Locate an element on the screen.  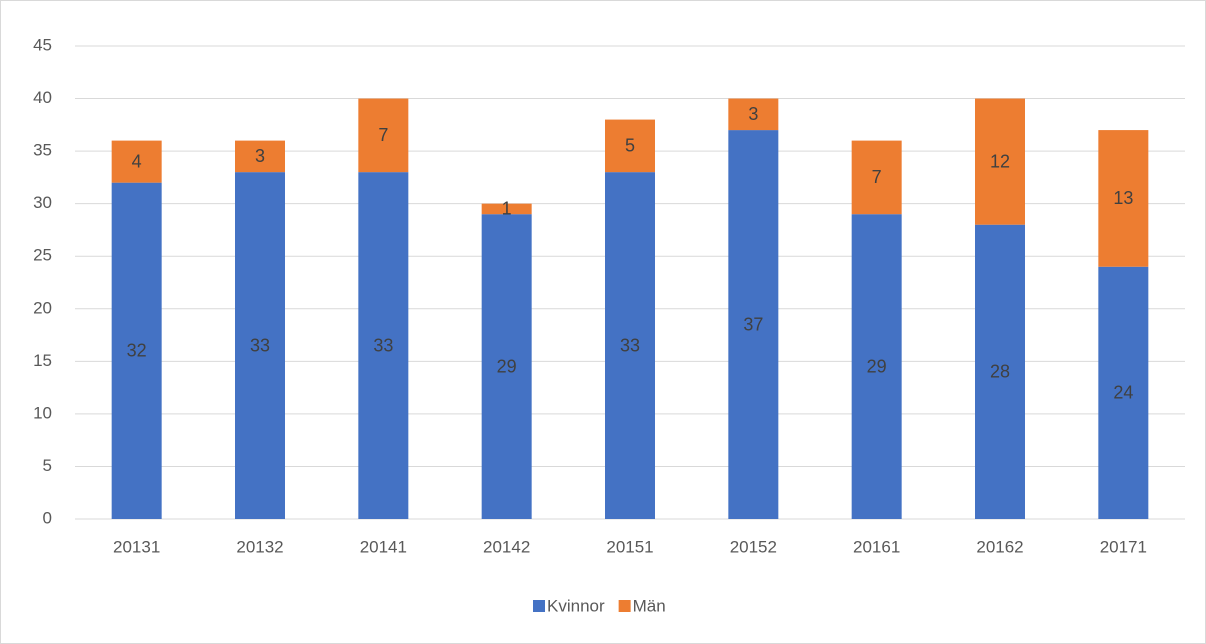
x-tick-label: 20131 is located at coordinates (136, 546).